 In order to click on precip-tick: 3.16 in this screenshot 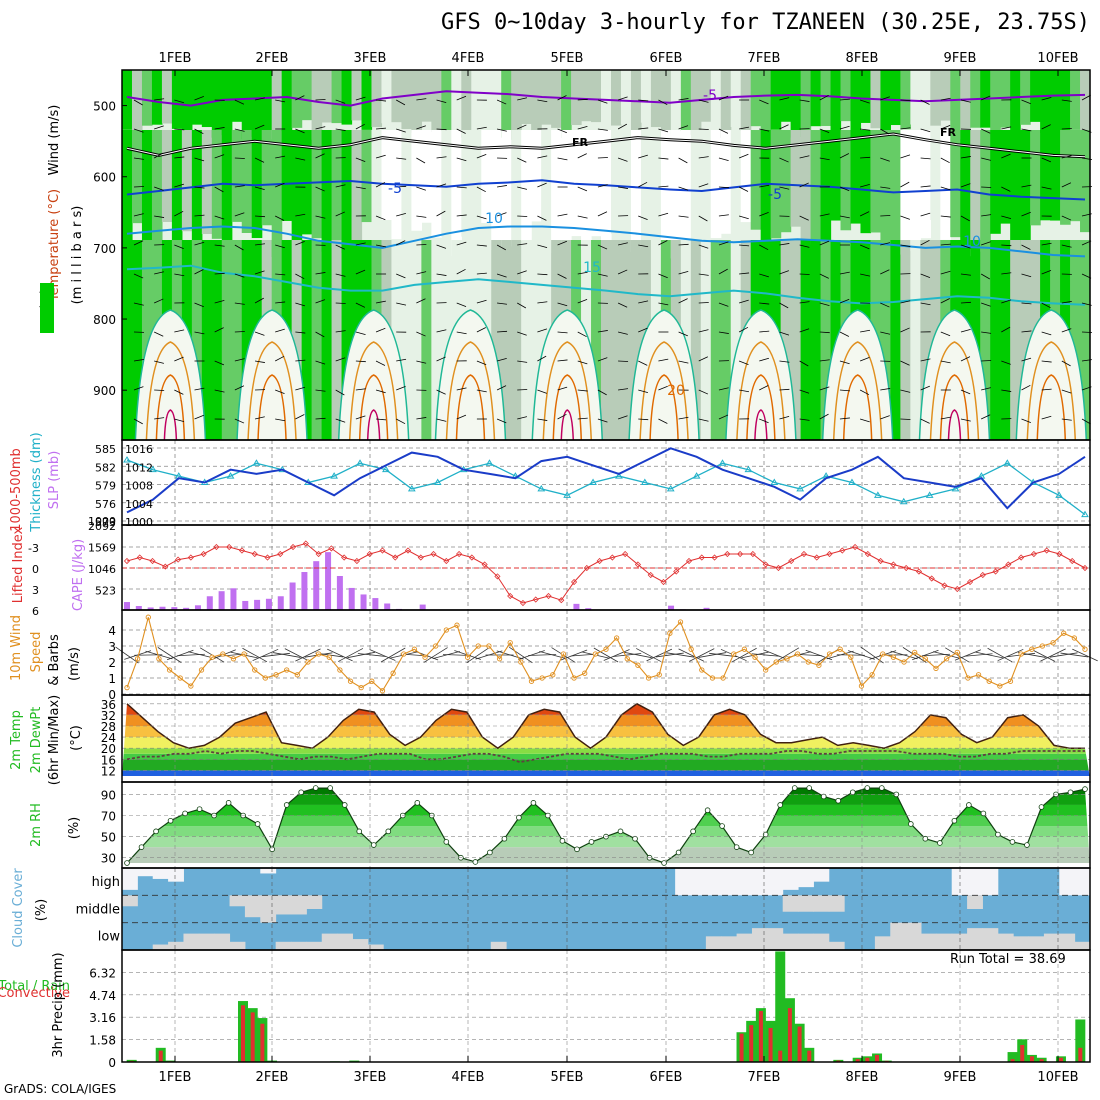, I will do `click(102, 1018)`.